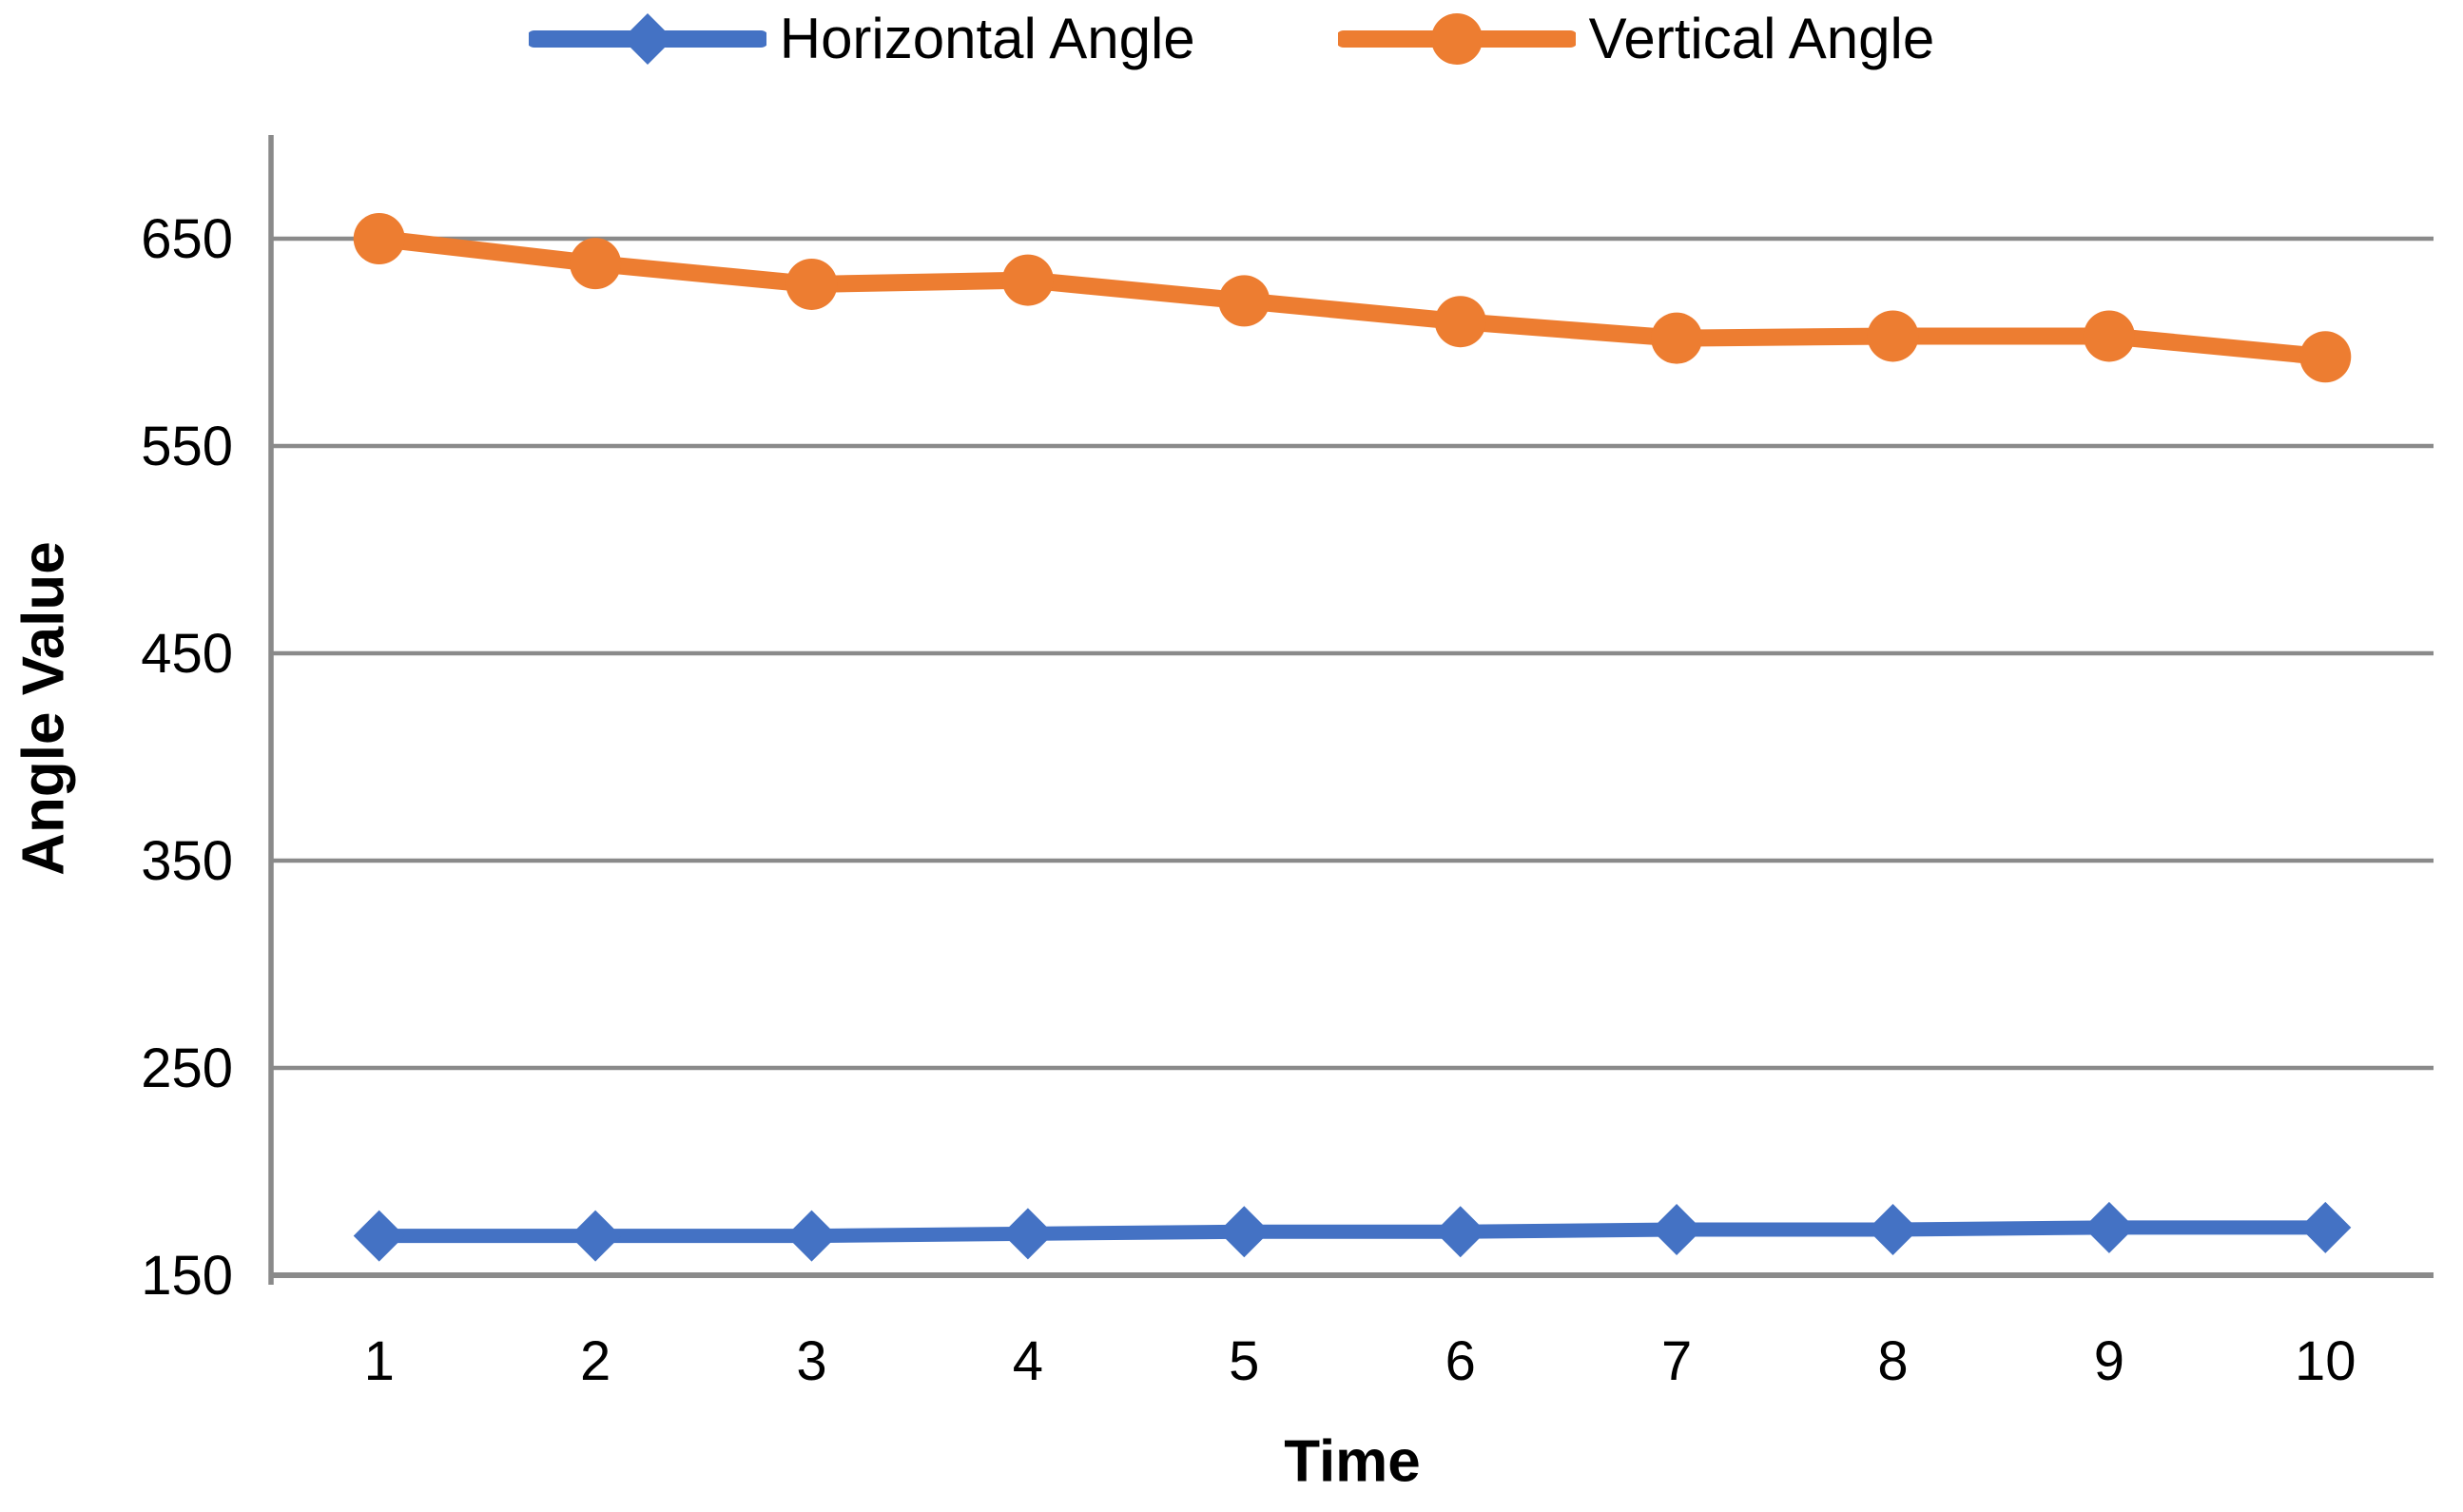 The height and width of the screenshot is (1512, 2463). I want to click on legend-item-vertical-angle: Vertical Angle, so click(1636, 38).